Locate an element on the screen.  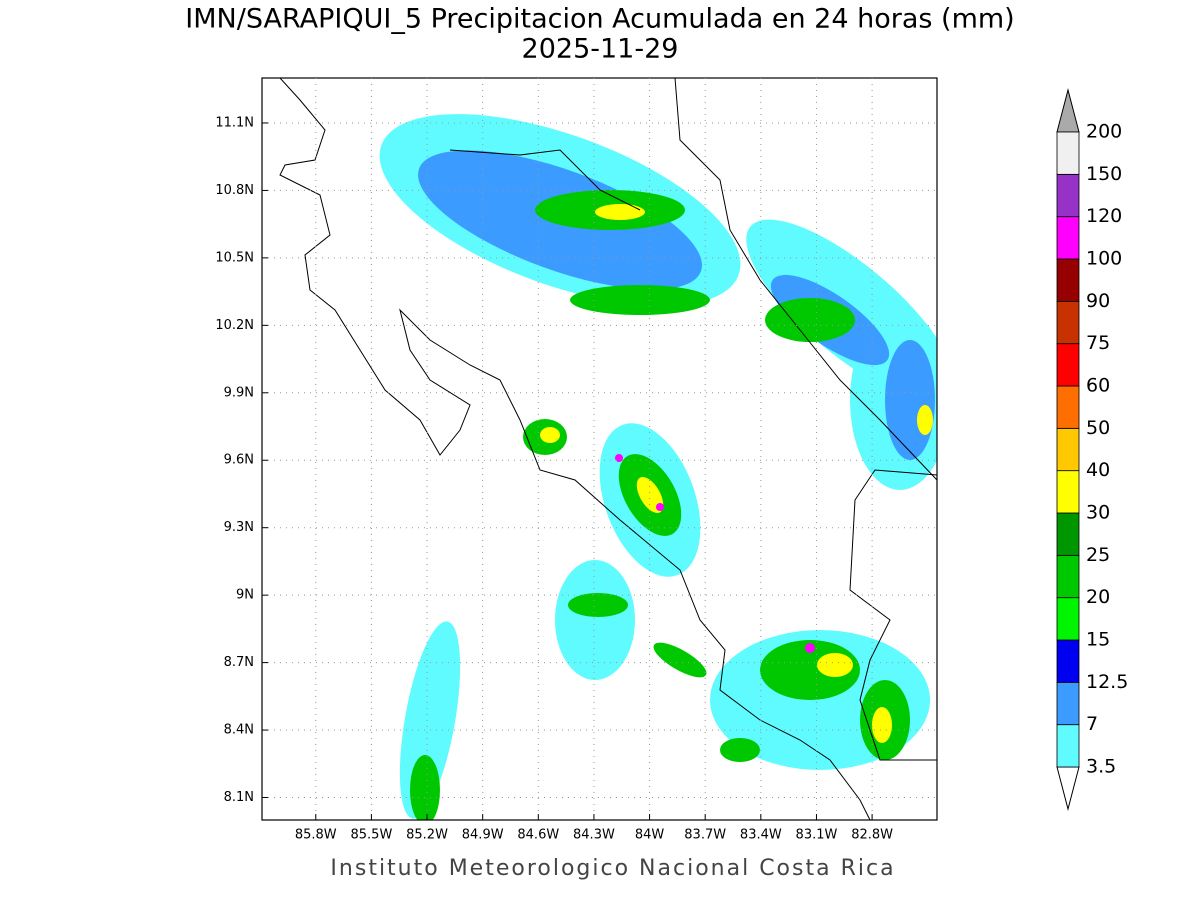
colorbar-label: 20 is located at coordinates (1098, 597).